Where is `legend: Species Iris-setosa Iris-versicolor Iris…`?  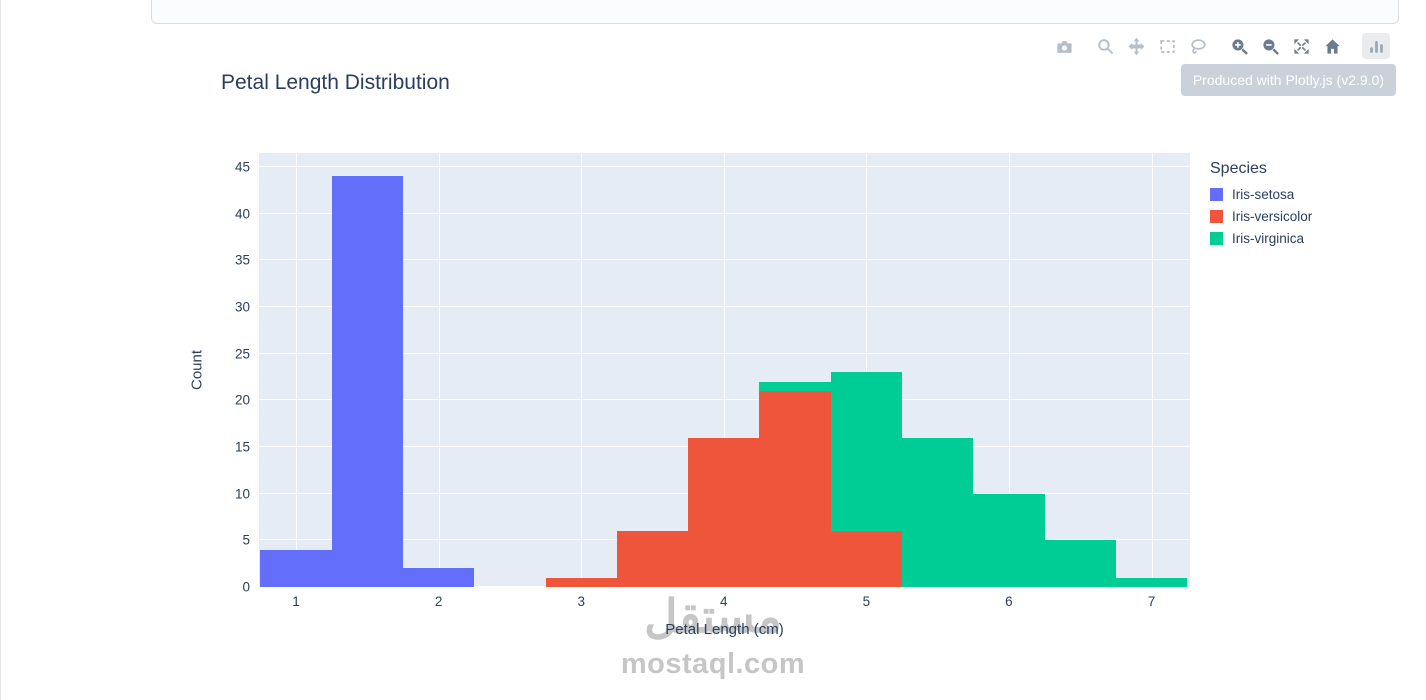 legend: Species Iris-setosa Iris-versicolor Iris… is located at coordinates (1261, 206).